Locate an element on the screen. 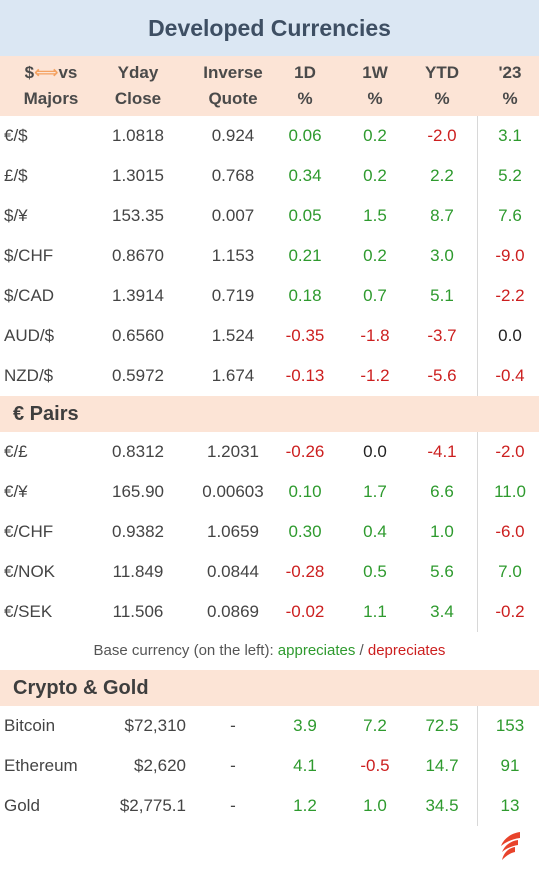 The image size is (539, 869). header-1d: 1D % is located at coordinates (305, 85).